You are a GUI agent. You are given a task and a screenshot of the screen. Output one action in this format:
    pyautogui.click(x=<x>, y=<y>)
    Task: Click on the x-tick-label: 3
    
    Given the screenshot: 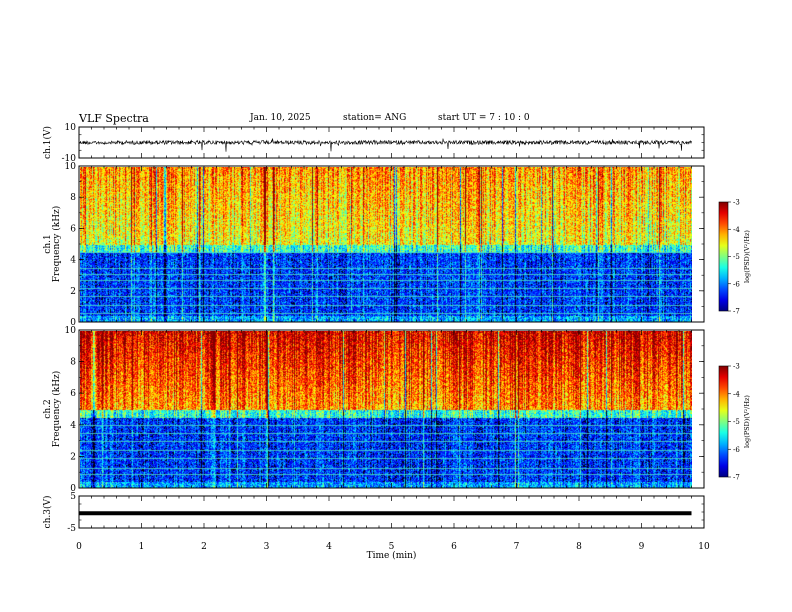 What is the action you would take?
    pyautogui.click(x=267, y=547)
    